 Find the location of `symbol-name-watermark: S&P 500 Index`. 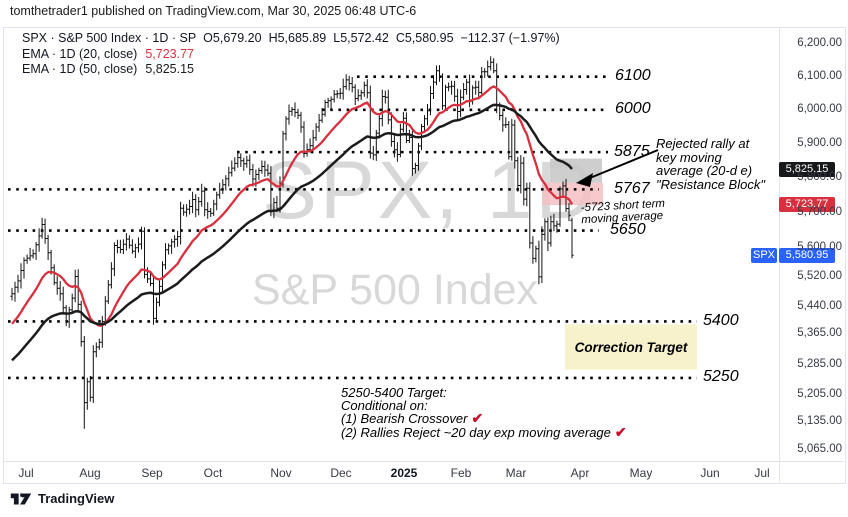

symbol-name-watermark: S&P 500 Index is located at coordinates (395, 290).